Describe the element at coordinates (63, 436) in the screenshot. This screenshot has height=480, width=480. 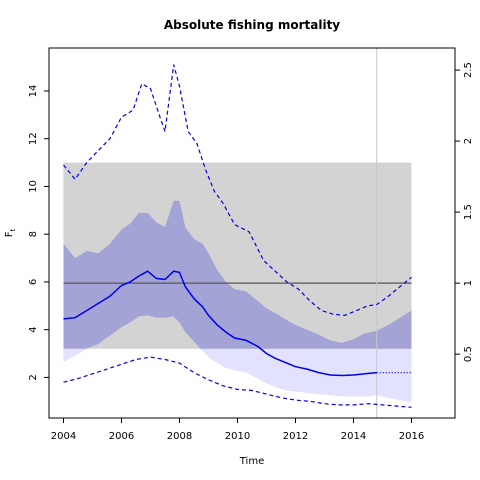
I see `x-tick-label: 2004` at that location.